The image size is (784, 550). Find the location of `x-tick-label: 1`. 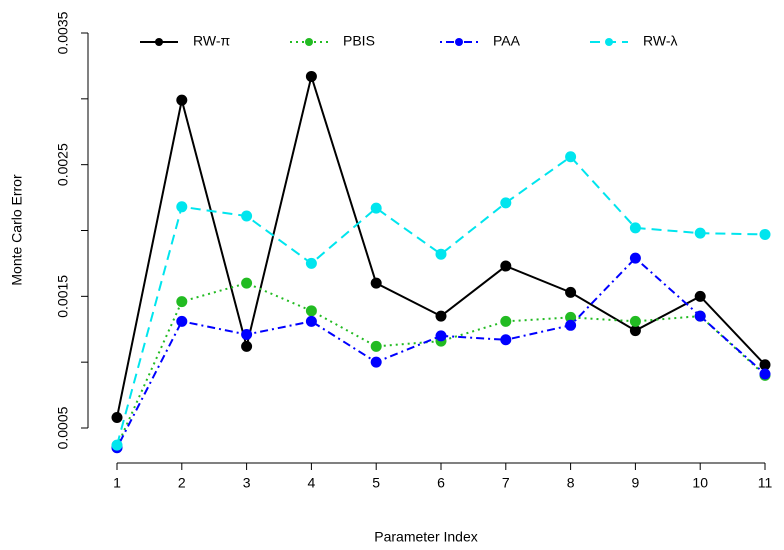

x-tick-label: 1 is located at coordinates (117, 483).